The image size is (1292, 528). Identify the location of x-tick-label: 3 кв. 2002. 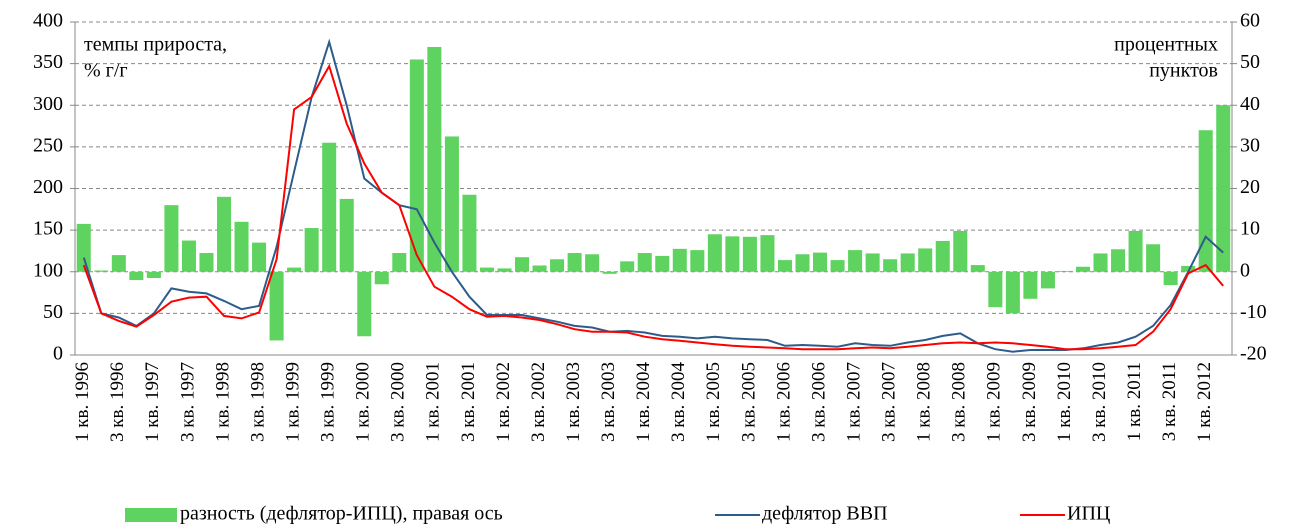
(538, 402).